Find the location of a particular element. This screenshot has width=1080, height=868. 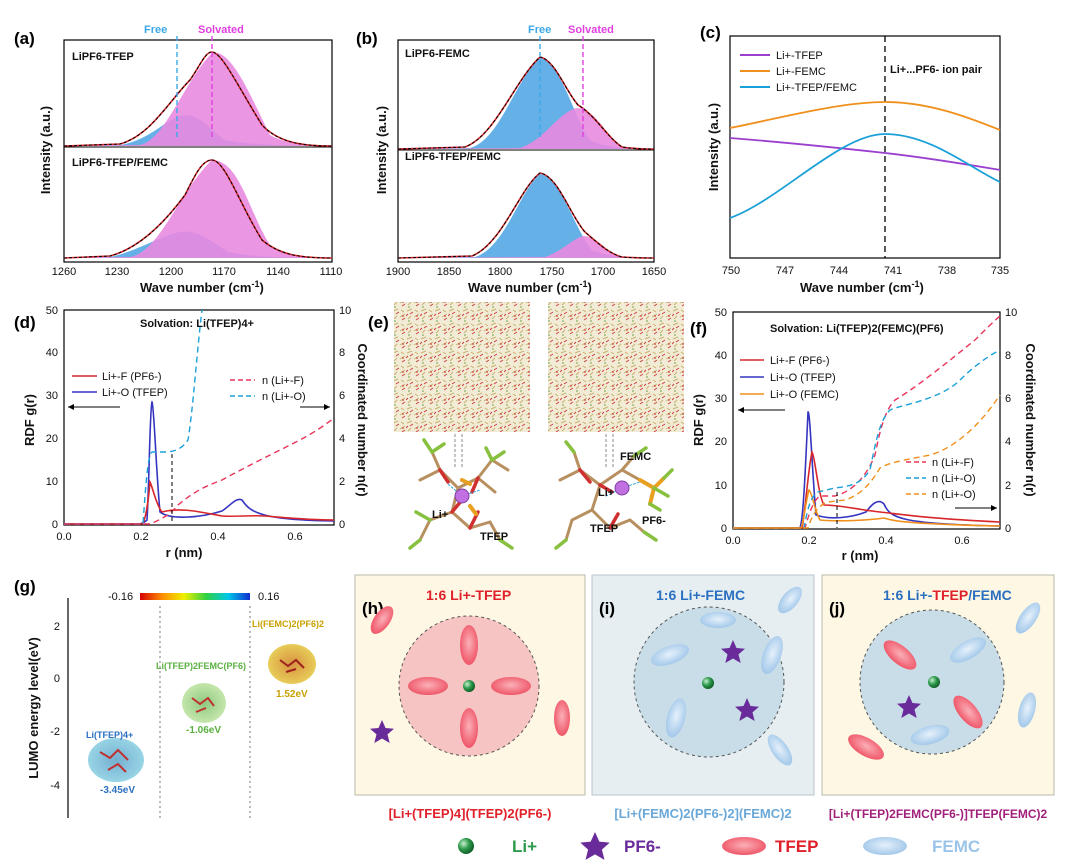

solvated-label: Solvated is located at coordinates (591, 30).